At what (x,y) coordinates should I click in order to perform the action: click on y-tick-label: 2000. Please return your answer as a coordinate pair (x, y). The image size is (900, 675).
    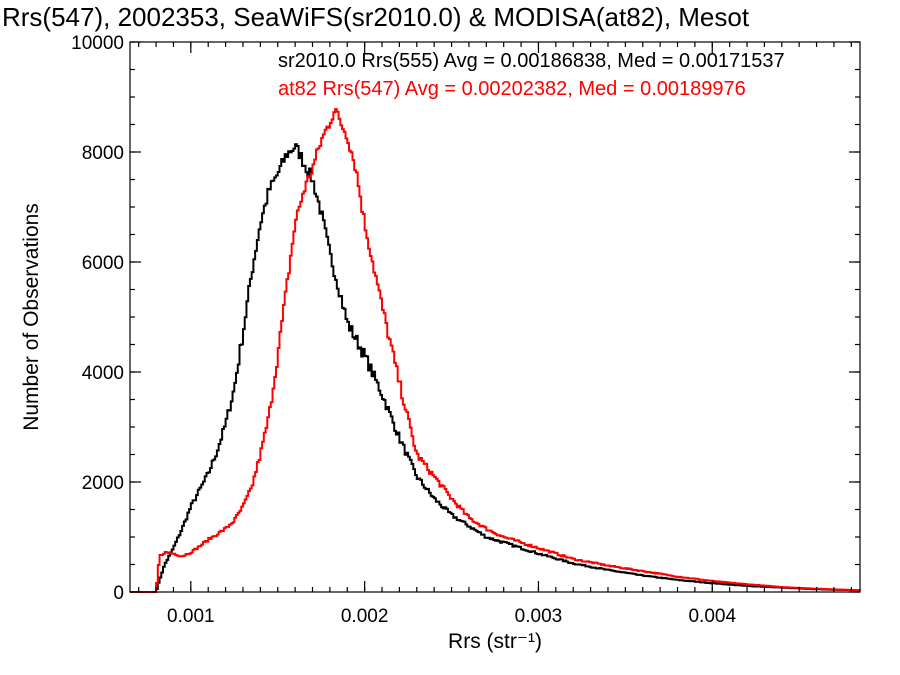
    Looking at the image, I should click on (103, 483).